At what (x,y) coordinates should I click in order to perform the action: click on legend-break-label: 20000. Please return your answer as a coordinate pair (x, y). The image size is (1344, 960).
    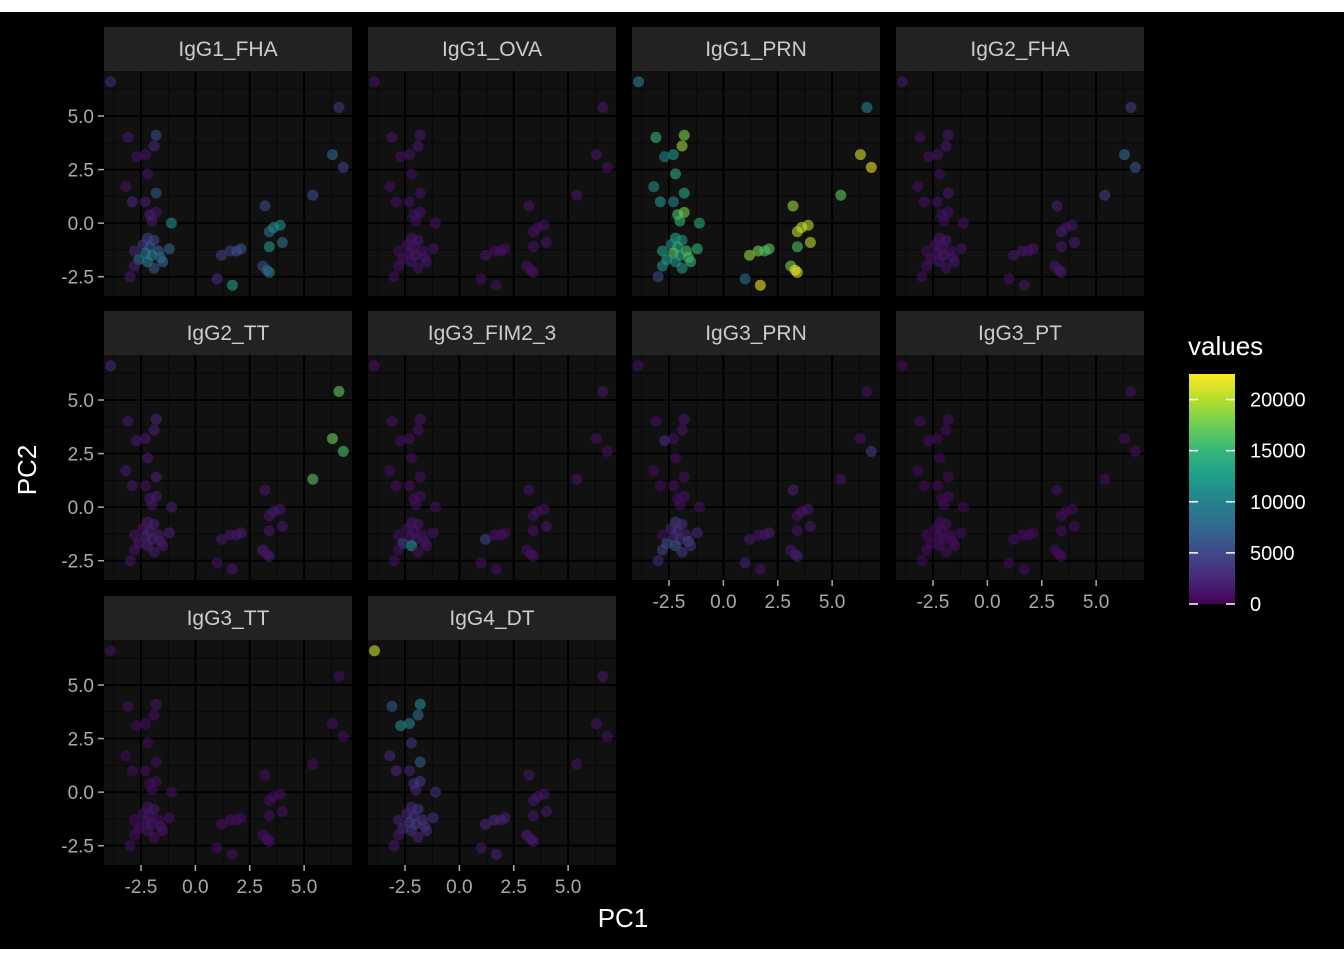
    Looking at the image, I should click on (1278, 401).